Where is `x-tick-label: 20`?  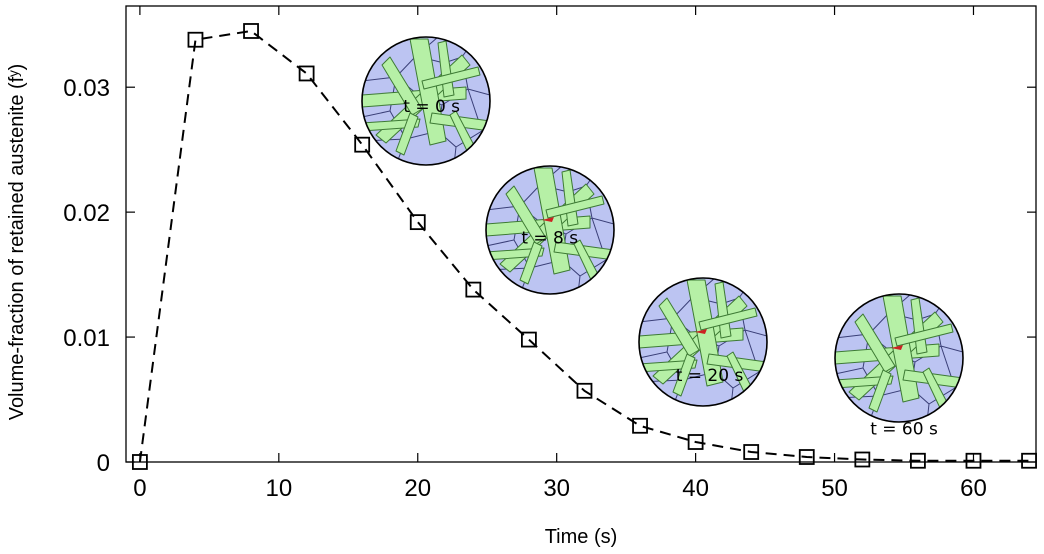
x-tick-label: 20 is located at coordinates (417, 488).